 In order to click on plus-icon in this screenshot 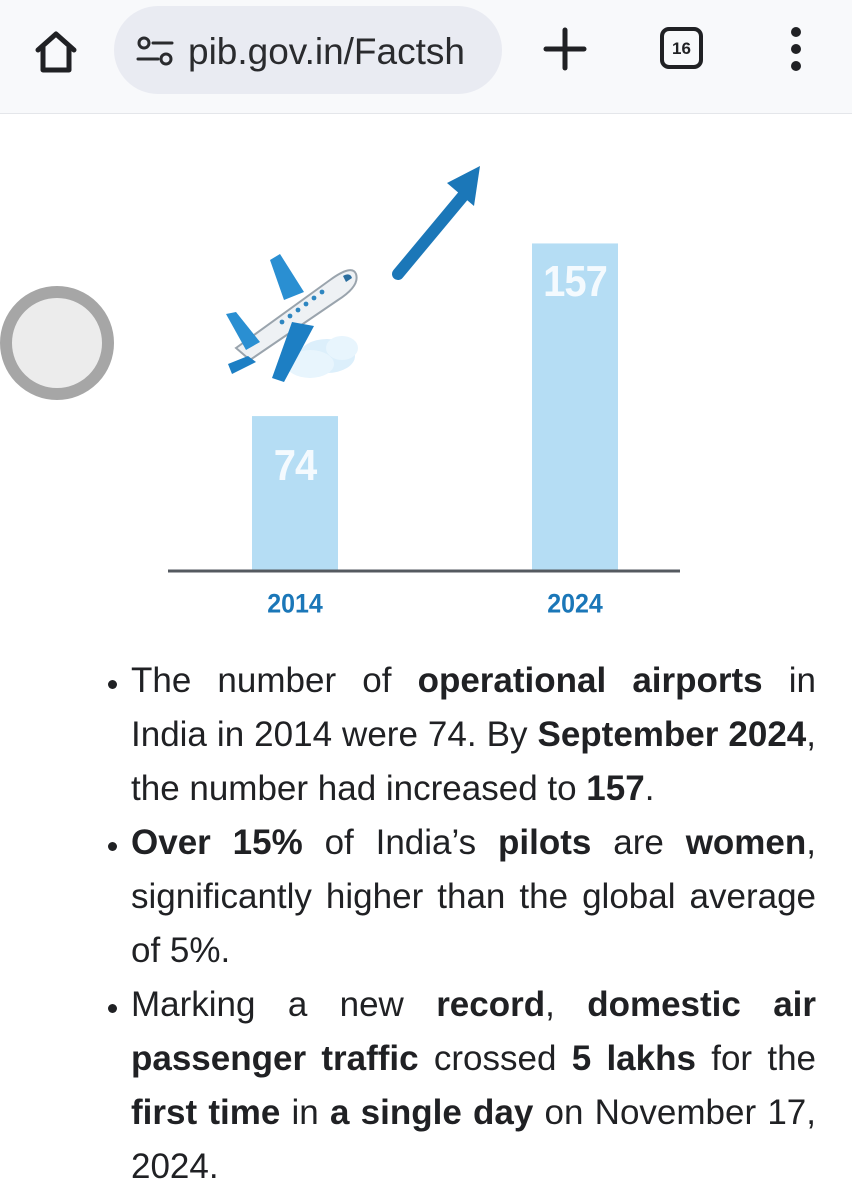, I will do `click(565, 49)`.